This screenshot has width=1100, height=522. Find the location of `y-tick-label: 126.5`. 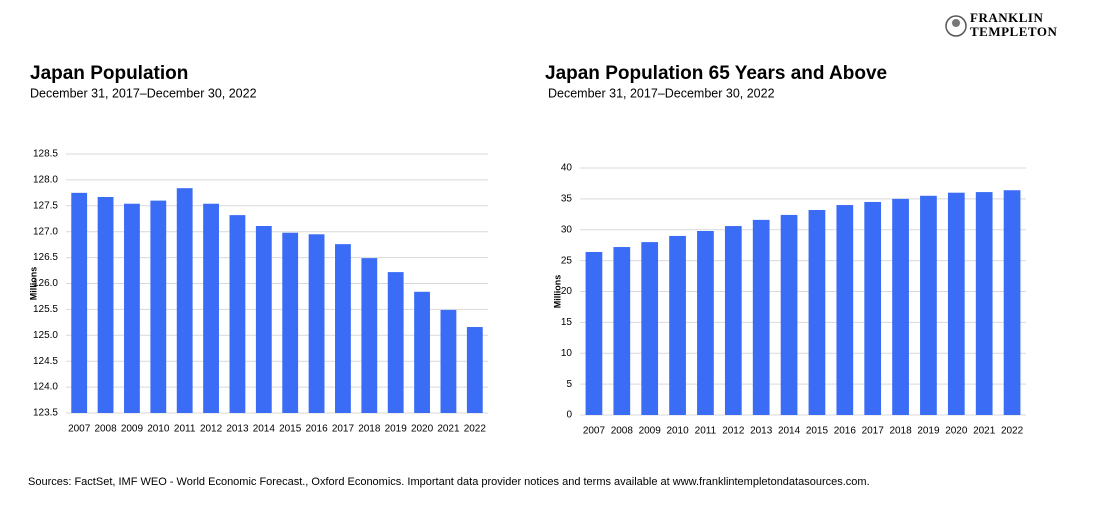

y-tick-label: 126.5 is located at coordinates (45, 257).